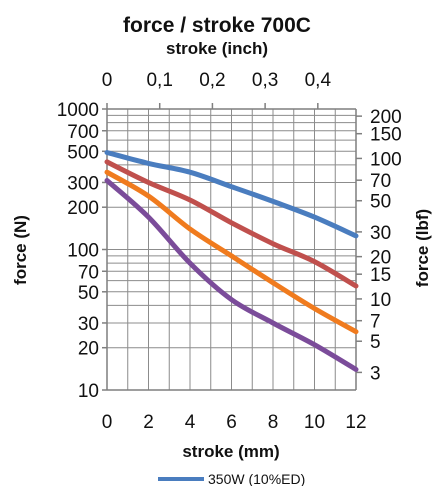 The image size is (438, 486). I want to click on x-tick-label: 0, so click(107, 422).